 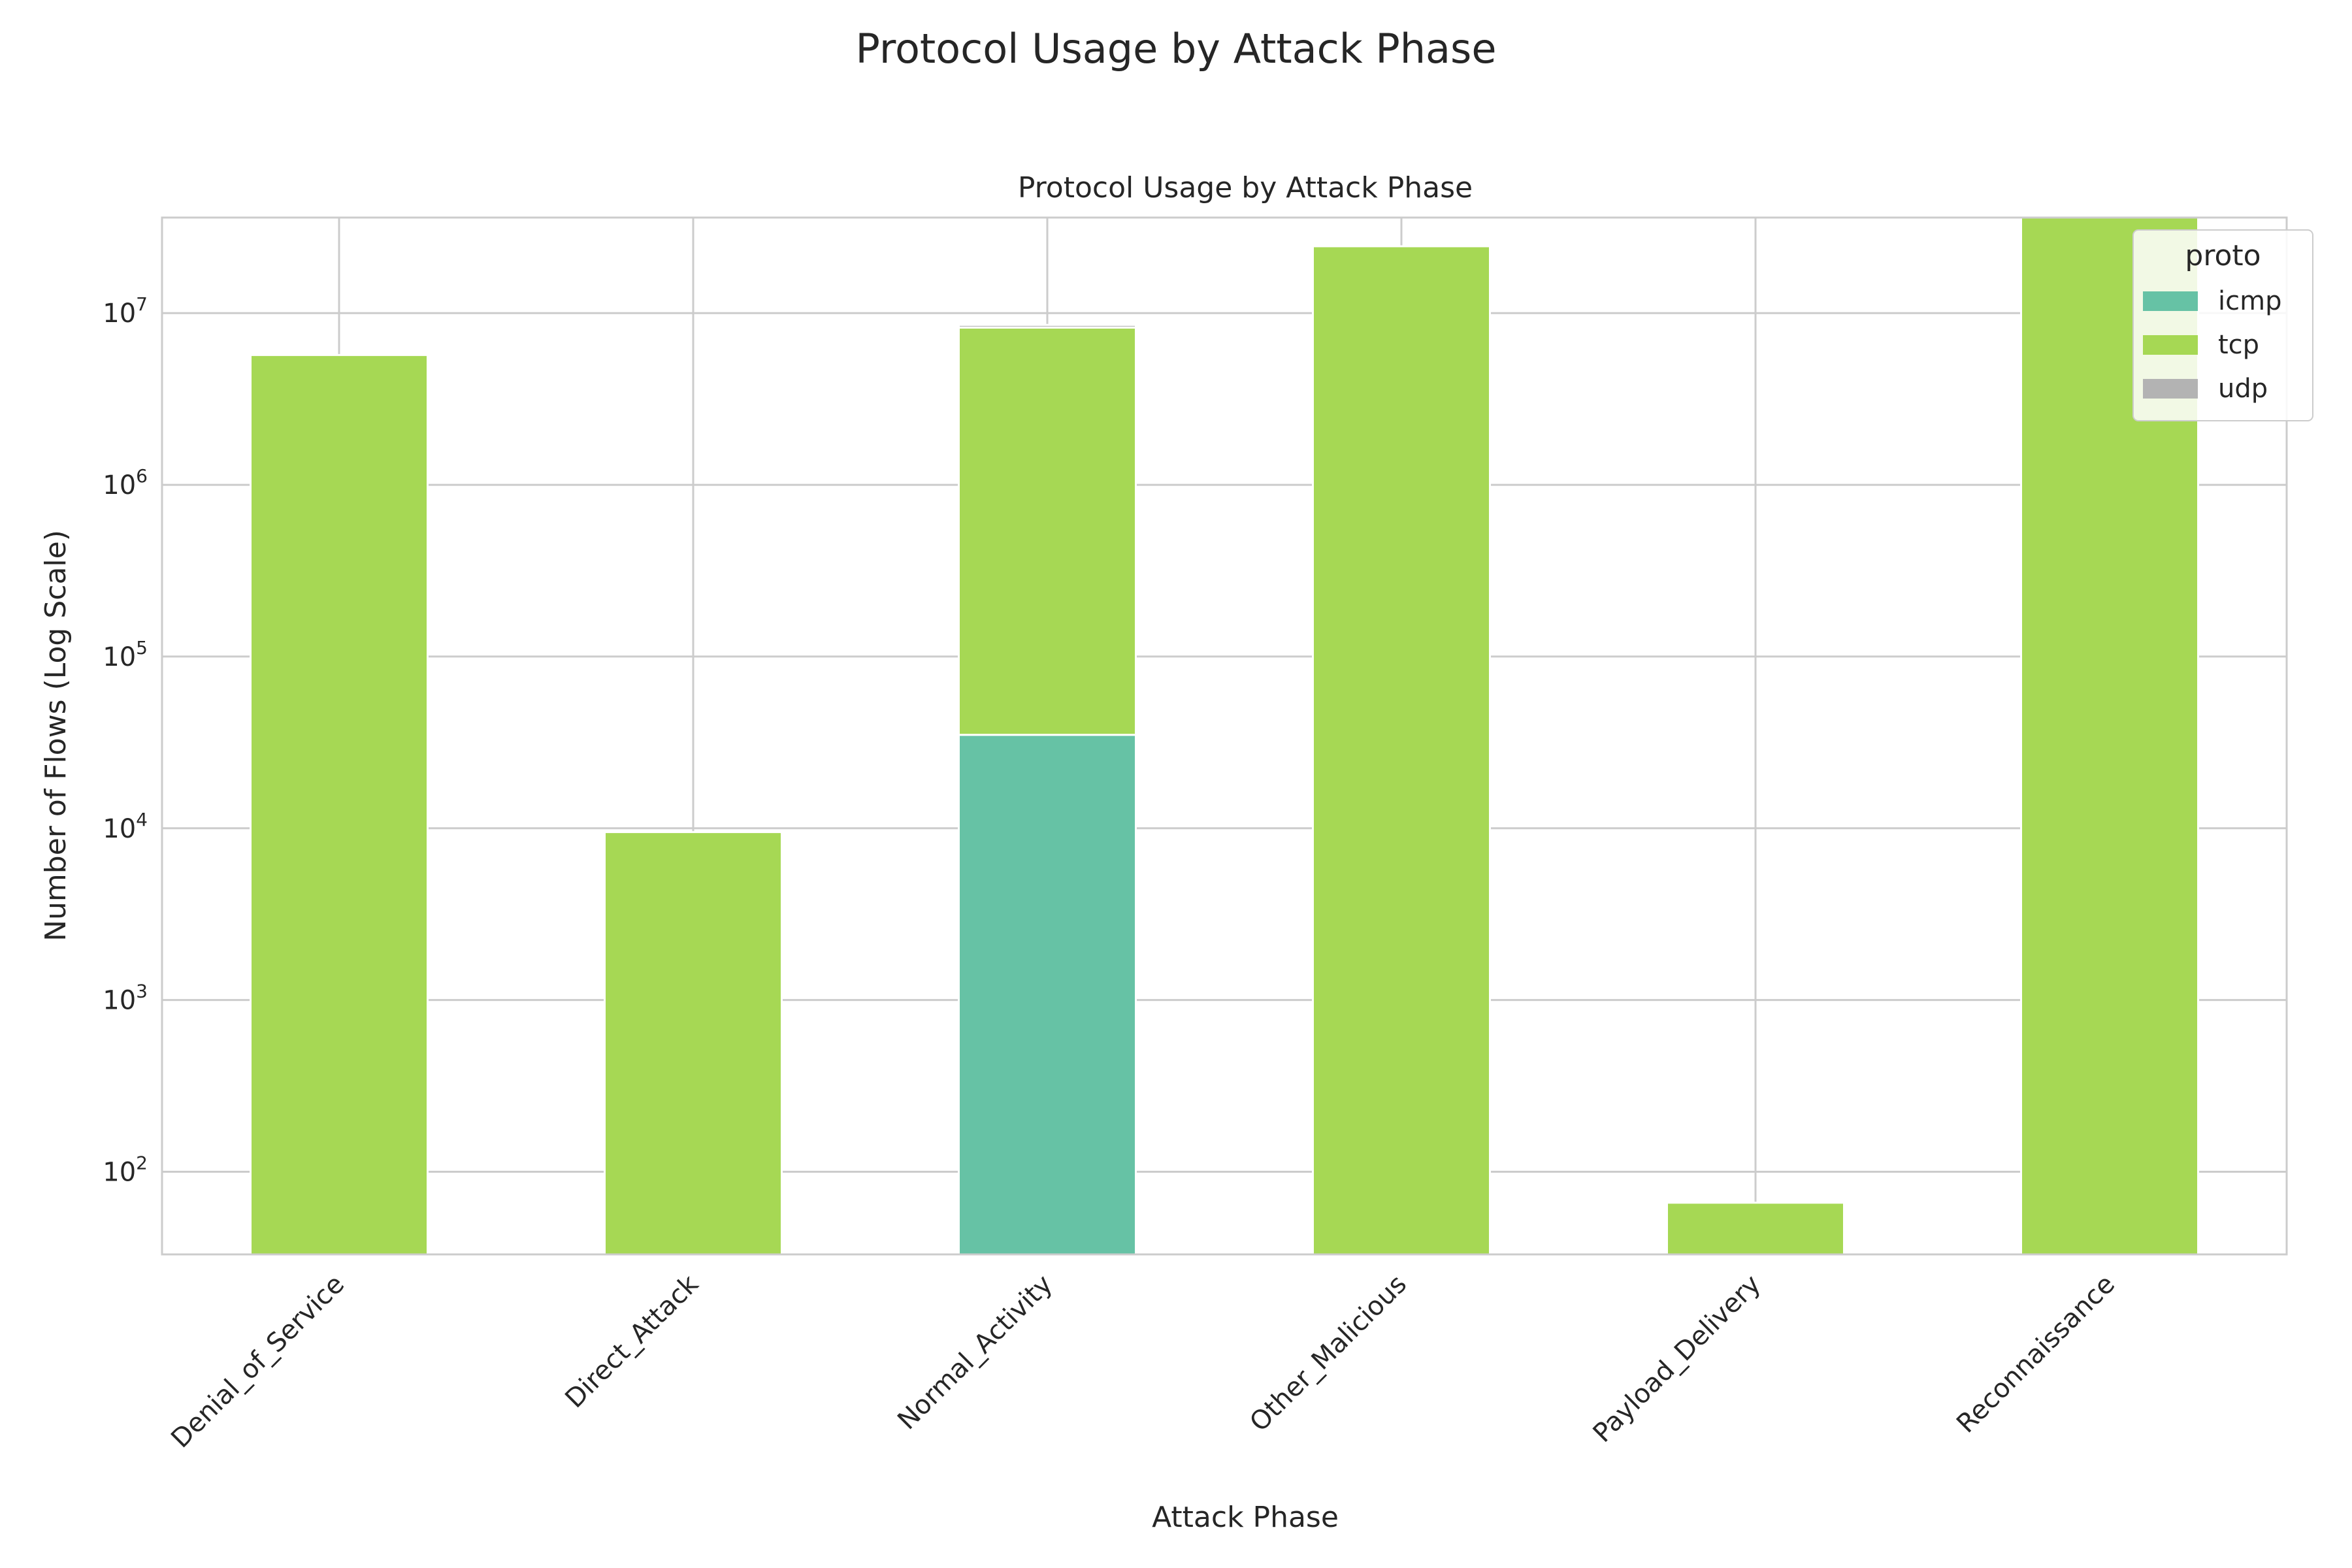 I want to click on x-tick-label: Other_Malicious, so click(x=1328, y=1353).